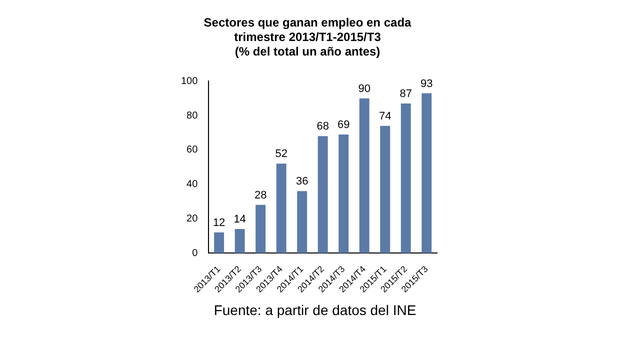 This screenshot has width=630, height=340. Describe the element at coordinates (281, 154) in the screenshot. I see `data-label: 52` at that location.